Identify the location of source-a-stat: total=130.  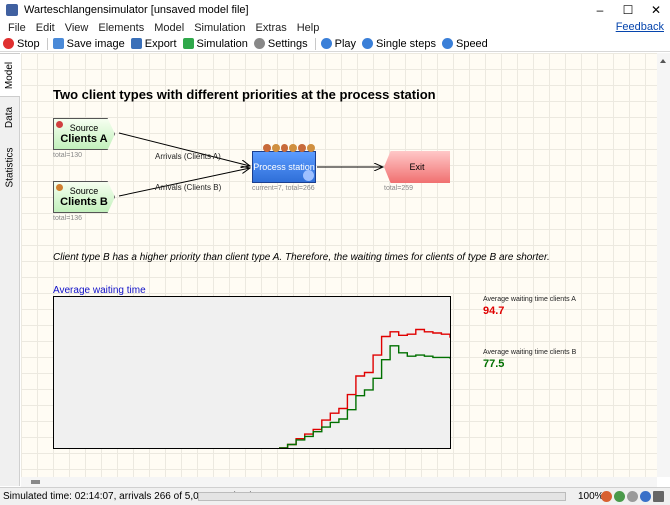
(67, 155).